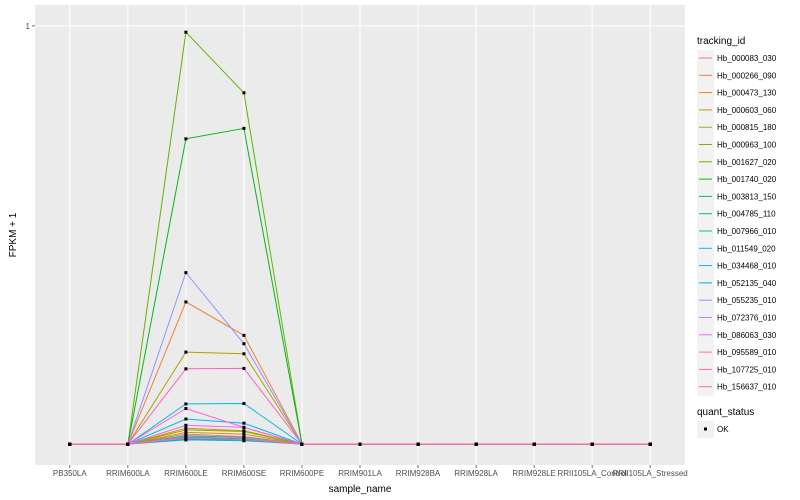  Describe the element at coordinates (746, 214) in the screenshot. I see `legend-label: Hb_004785_110` at that location.